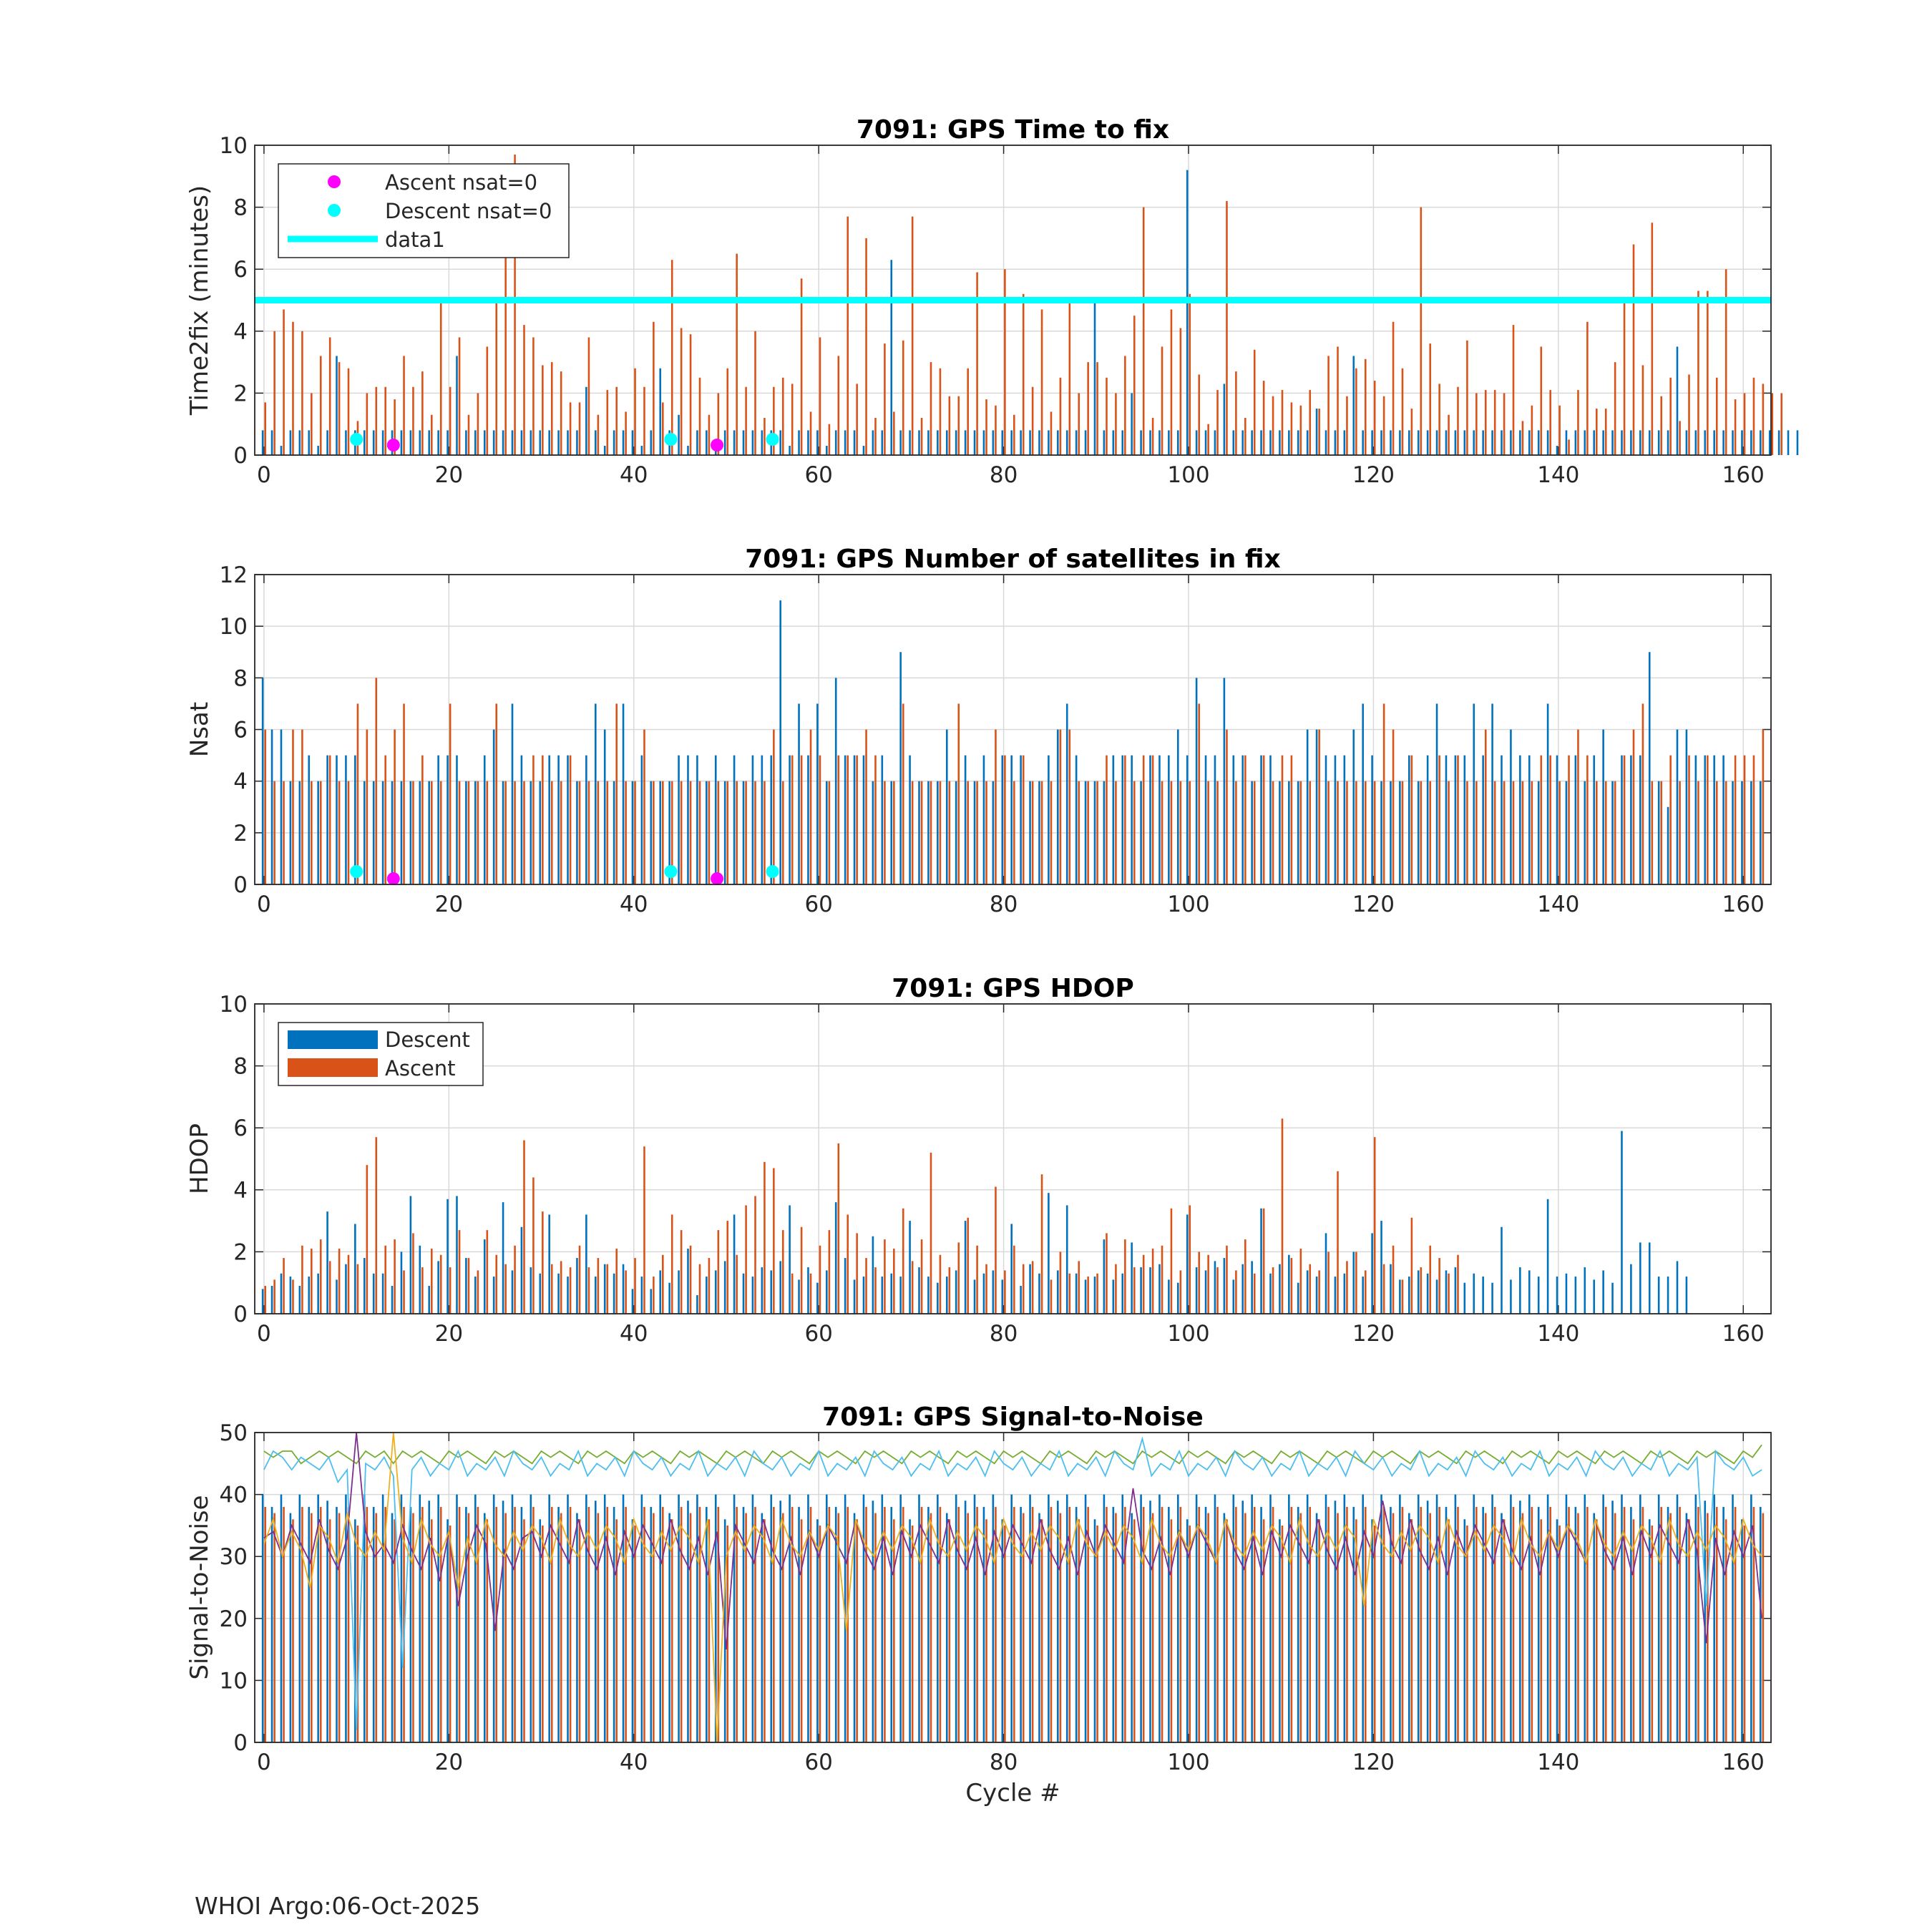  What do you see at coordinates (449, 1334) in the screenshot?
I see `x-tick-label: 20` at bounding box center [449, 1334].